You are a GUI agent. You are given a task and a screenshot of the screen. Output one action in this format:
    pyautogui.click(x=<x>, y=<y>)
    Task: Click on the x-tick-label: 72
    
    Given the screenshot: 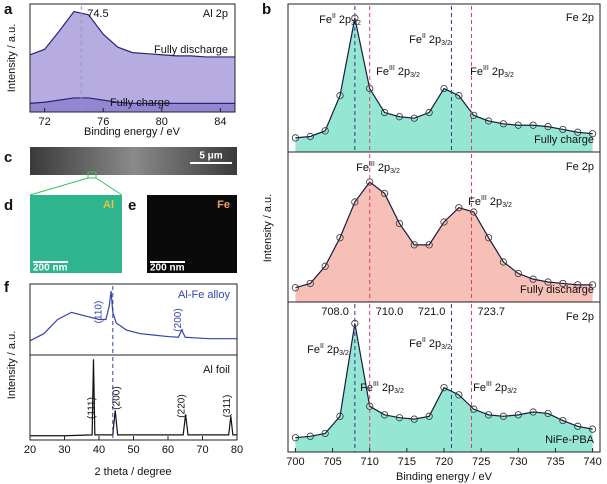 What is the action you would take?
    pyautogui.click(x=45, y=122)
    